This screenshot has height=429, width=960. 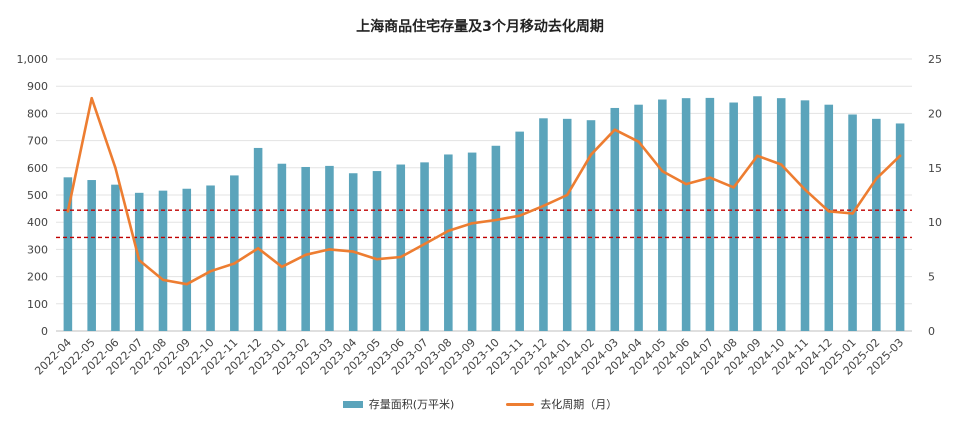 What do you see at coordinates (37, 195) in the screenshot?
I see `y-left-tick-label: 500` at bounding box center [37, 195].